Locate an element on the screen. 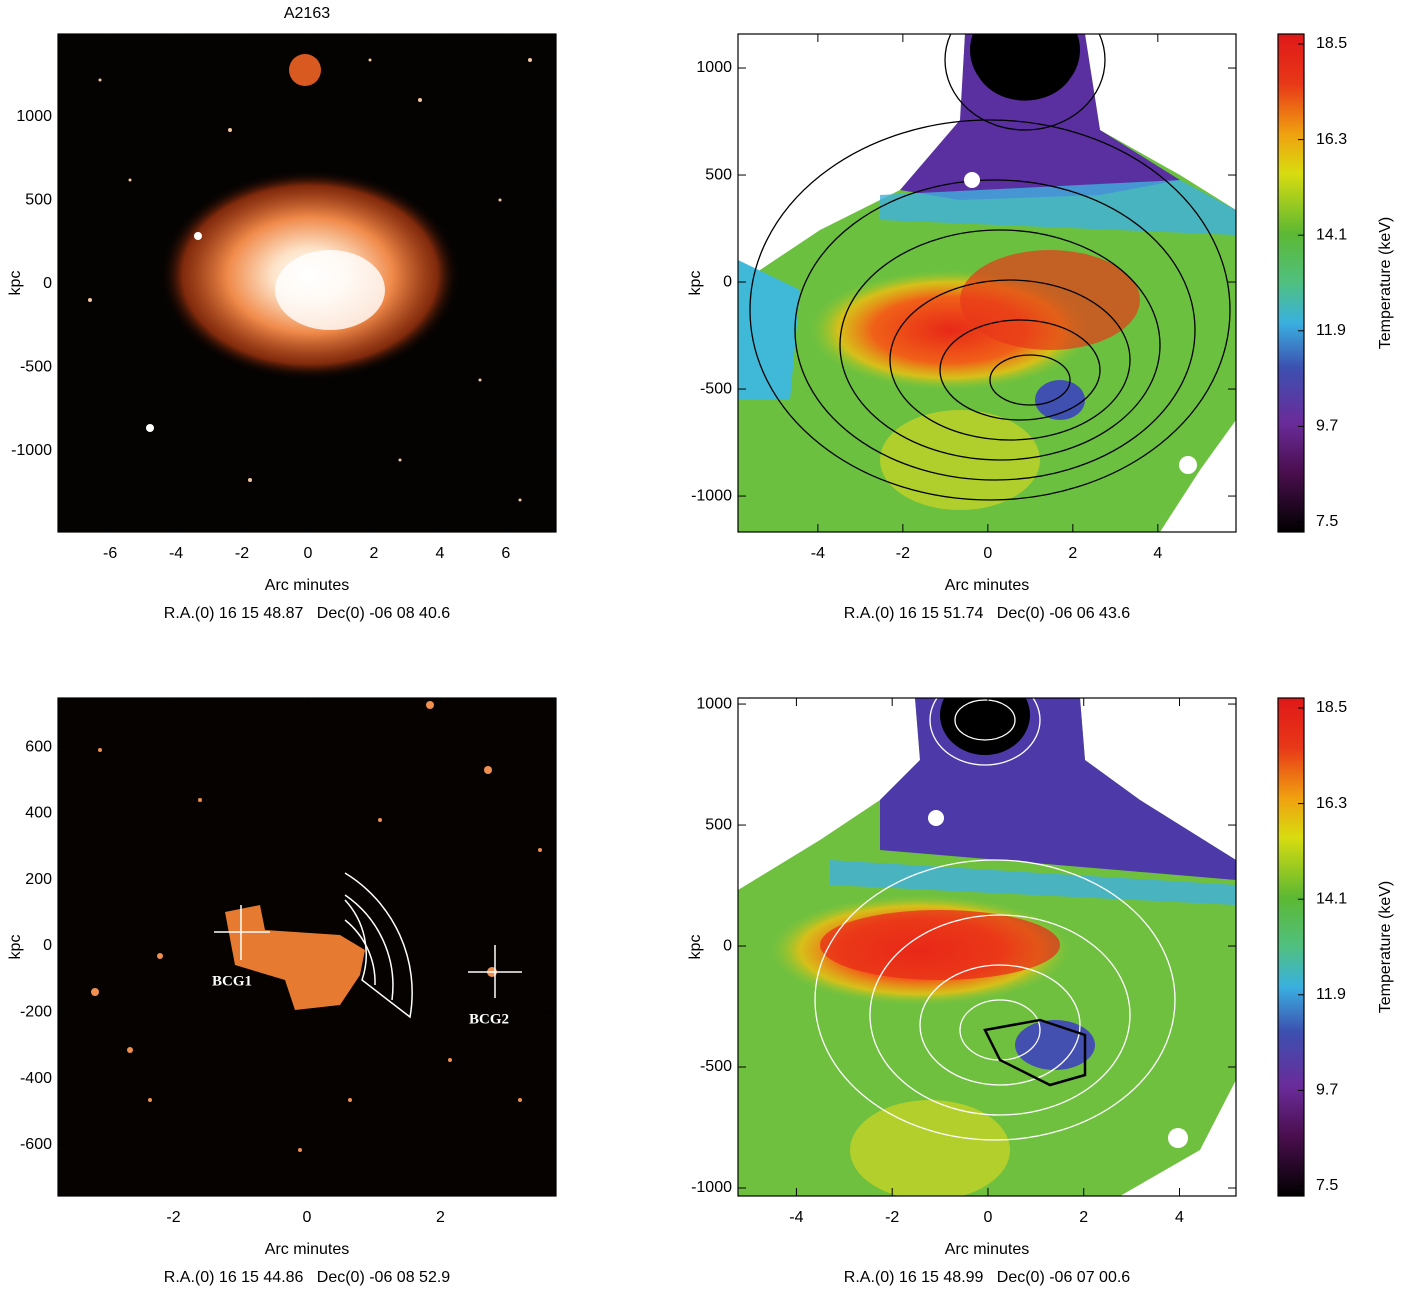 Image resolution: width=1417 pixels, height=1290 pixels. coordinates: R.A.(0) 16 15 48.99 Dec(0) -06 07 00.6 is located at coordinates (987, 1277).